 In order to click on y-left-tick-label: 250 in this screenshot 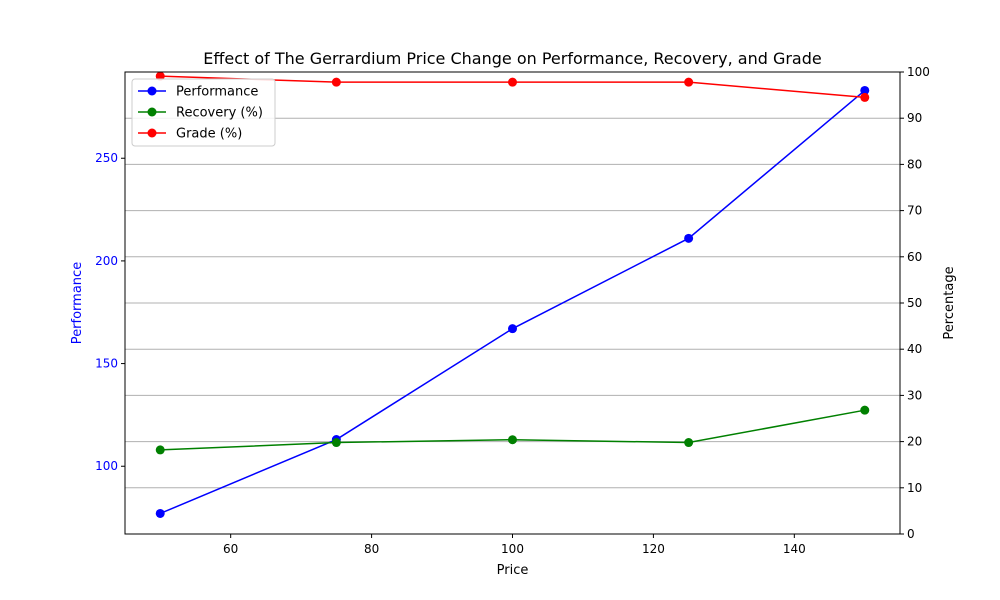, I will do `click(106, 158)`.